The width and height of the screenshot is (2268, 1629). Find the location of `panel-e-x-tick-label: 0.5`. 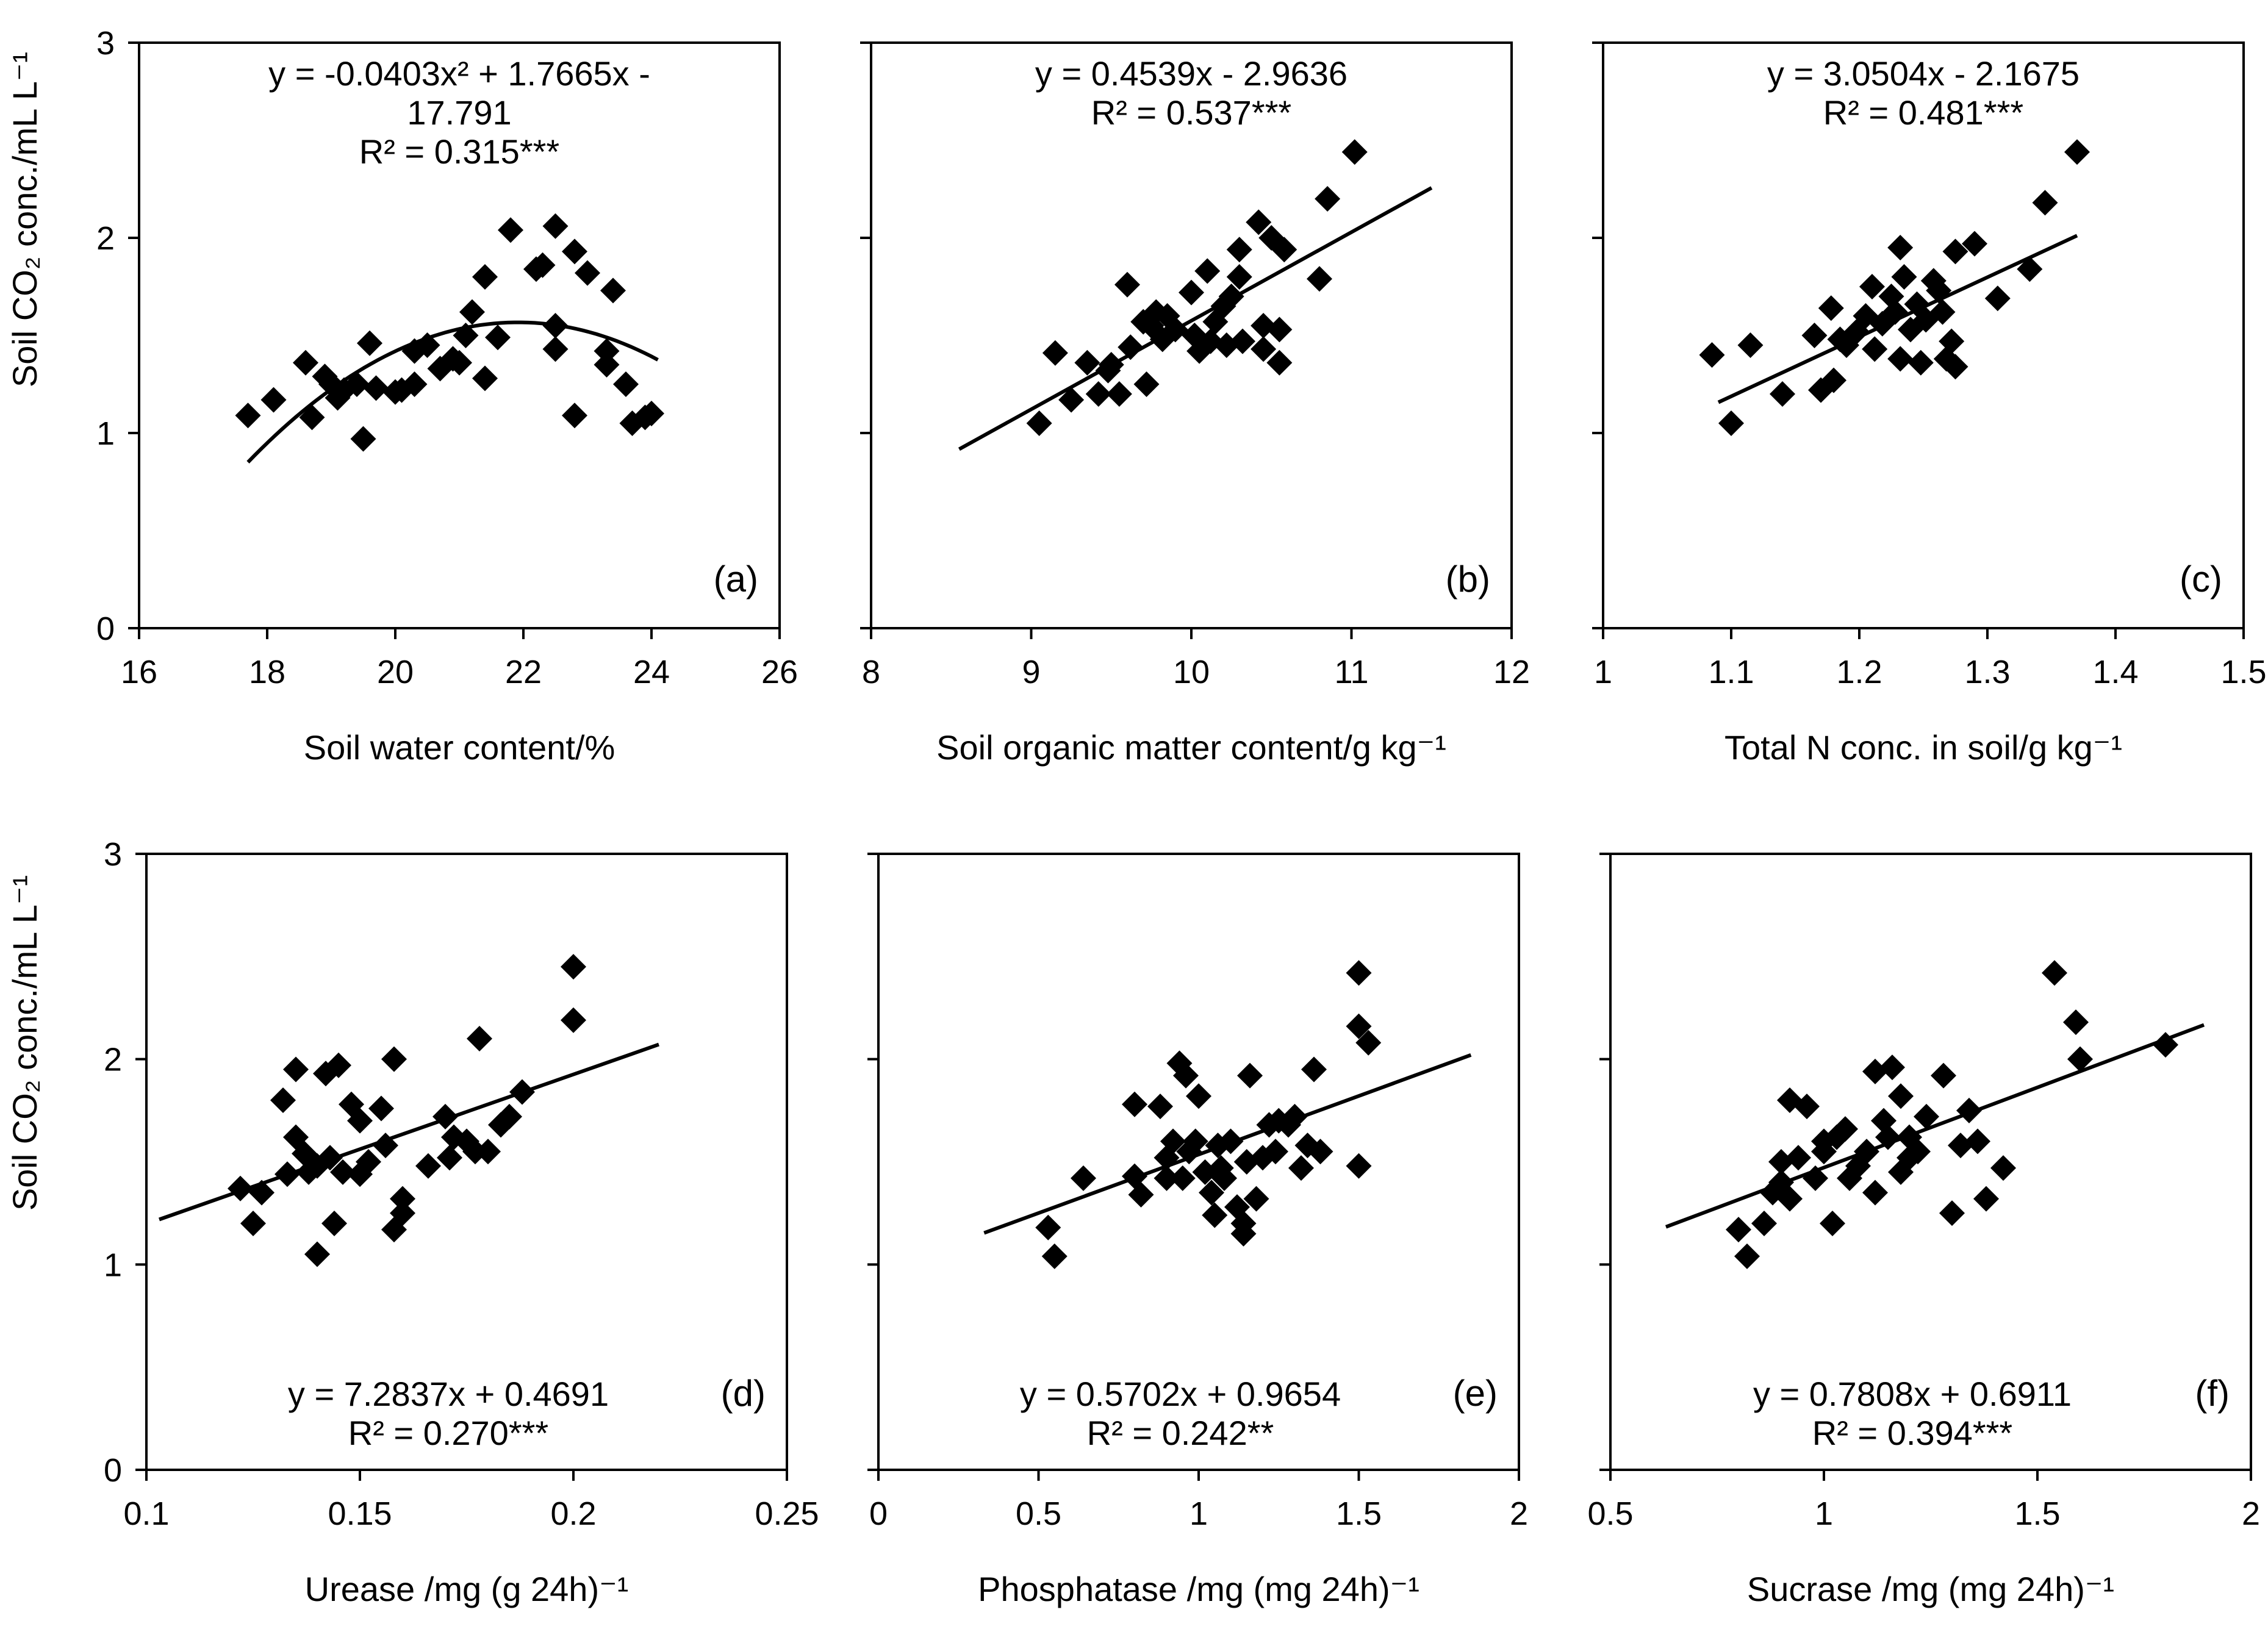

panel-e-x-tick-label: 0.5 is located at coordinates (1038, 1513).